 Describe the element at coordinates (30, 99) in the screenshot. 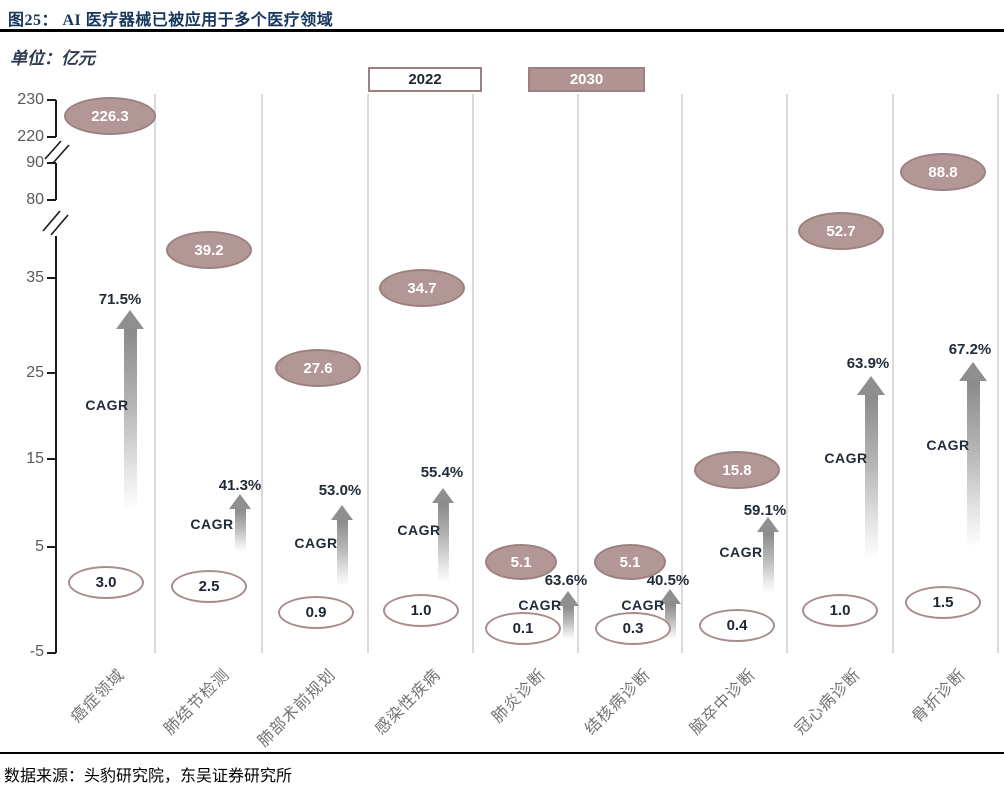

I see `y-tick-230: 230` at that location.